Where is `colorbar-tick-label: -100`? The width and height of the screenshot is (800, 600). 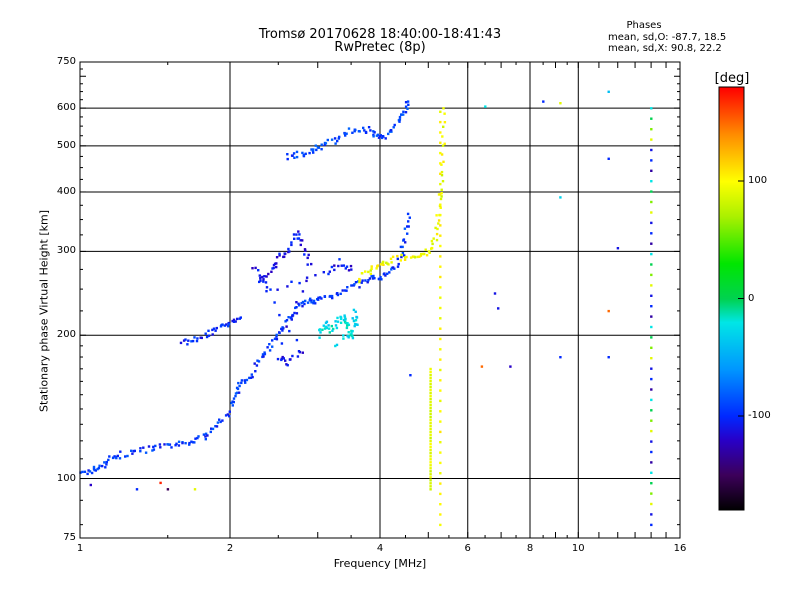 colorbar-tick-label: -100 is located at coordinates (759, 415).